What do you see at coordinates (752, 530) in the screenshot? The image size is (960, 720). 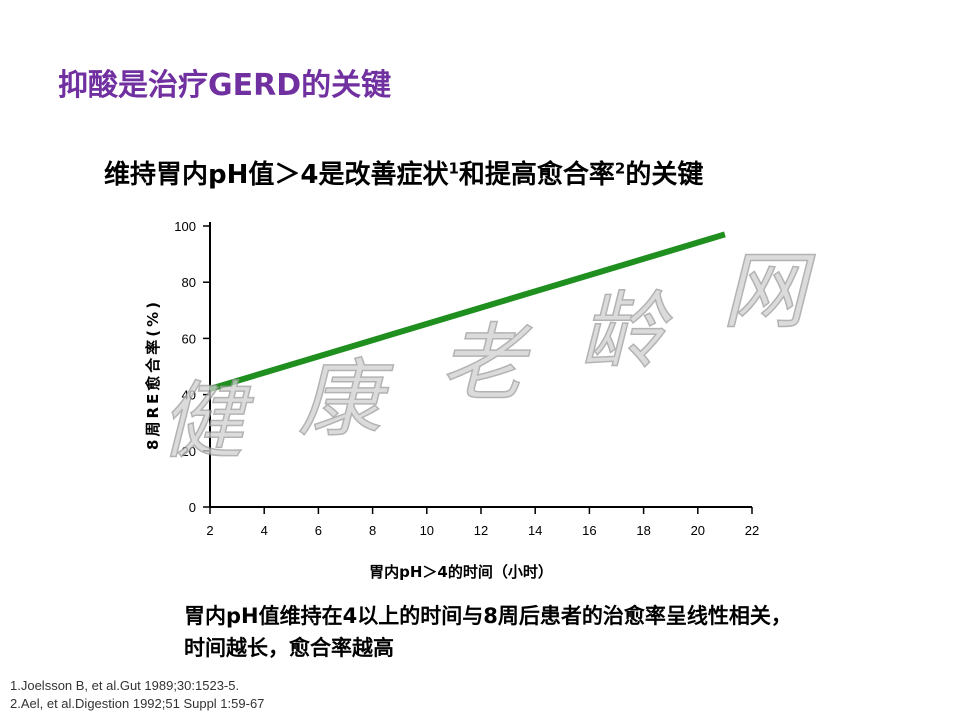 I see `x-tick-label: 22` at bounding box center [752, 530].